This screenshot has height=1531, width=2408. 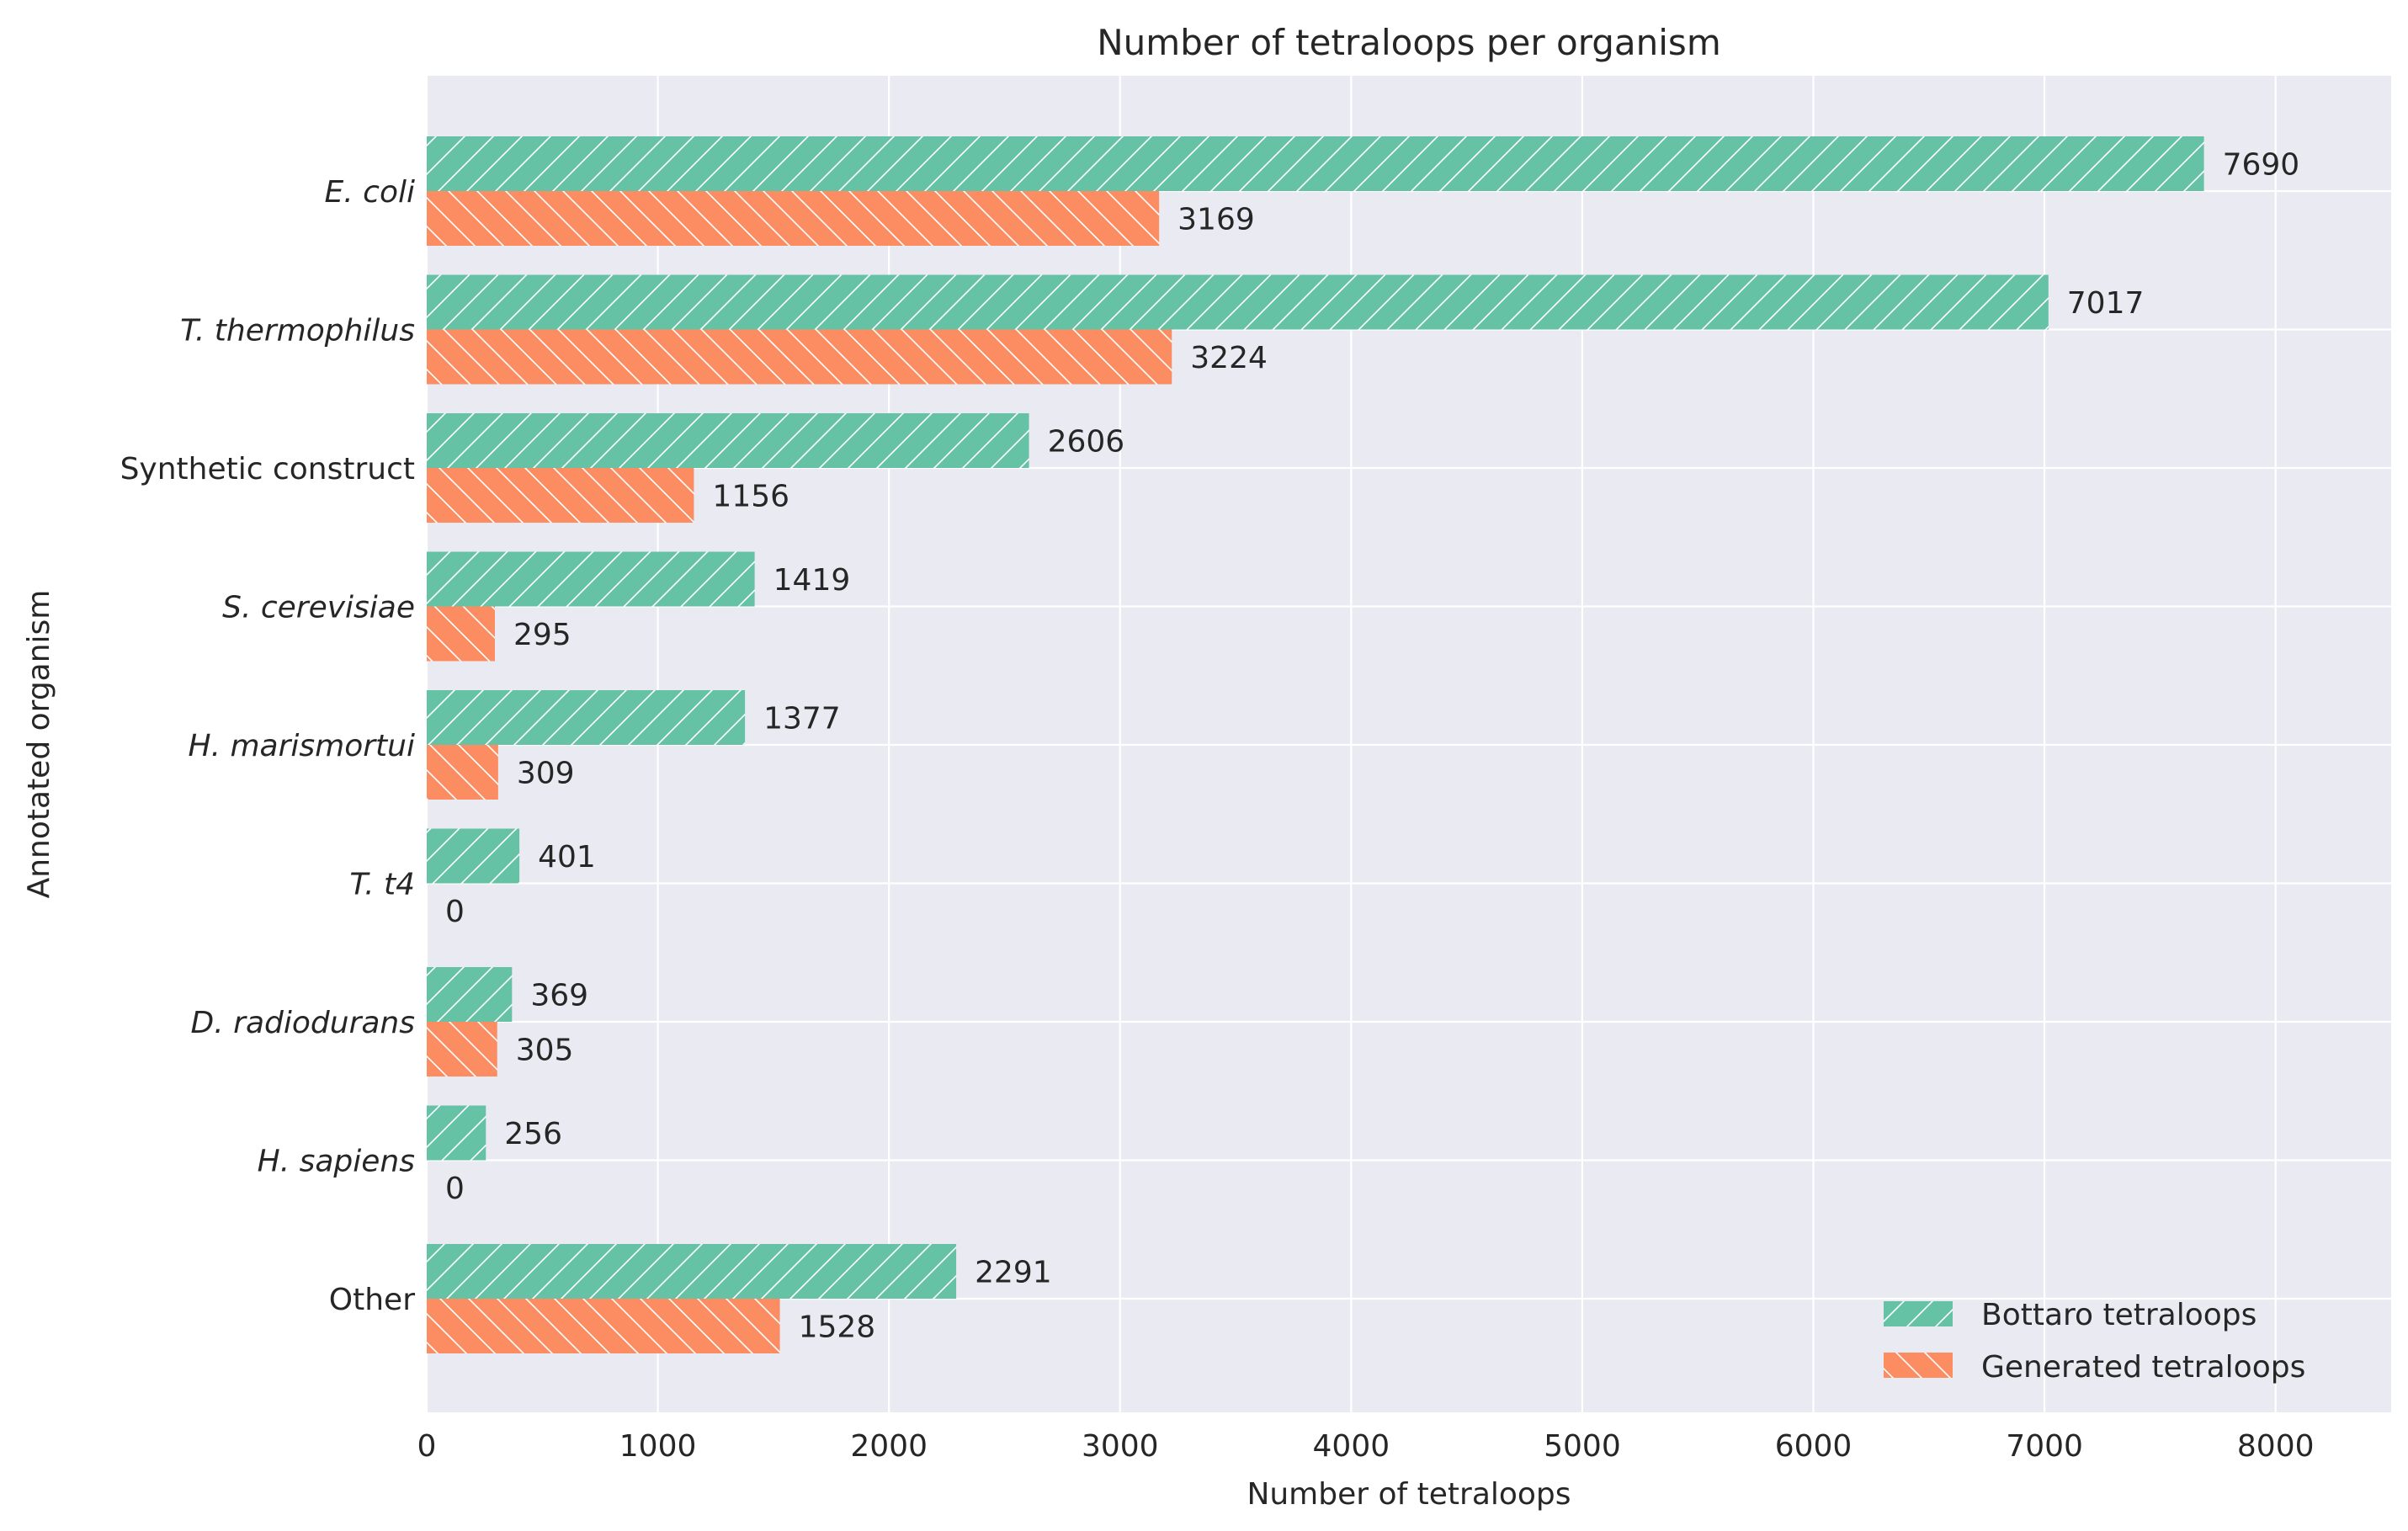 I want to click on value-label-generated-s-cerevisiae: 295, so click(x=542, y=635).